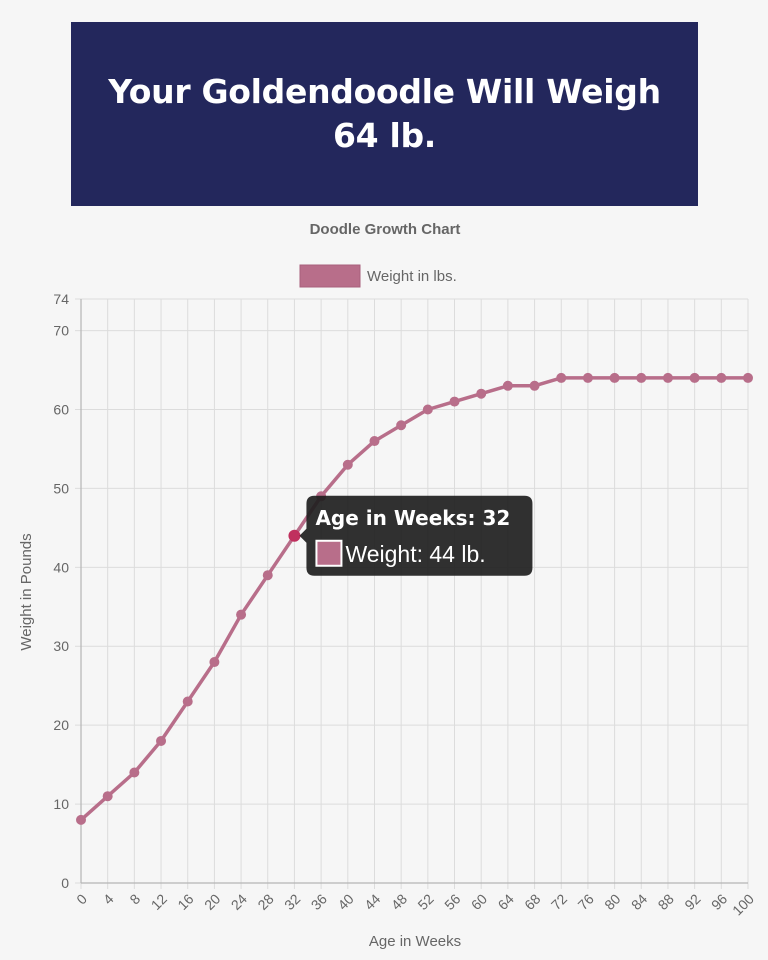 This screenshot has width=768, height=960. Describe the element at coordinates (61, 725) in the screenshot. I see `y-tick-label: 20` at that location.